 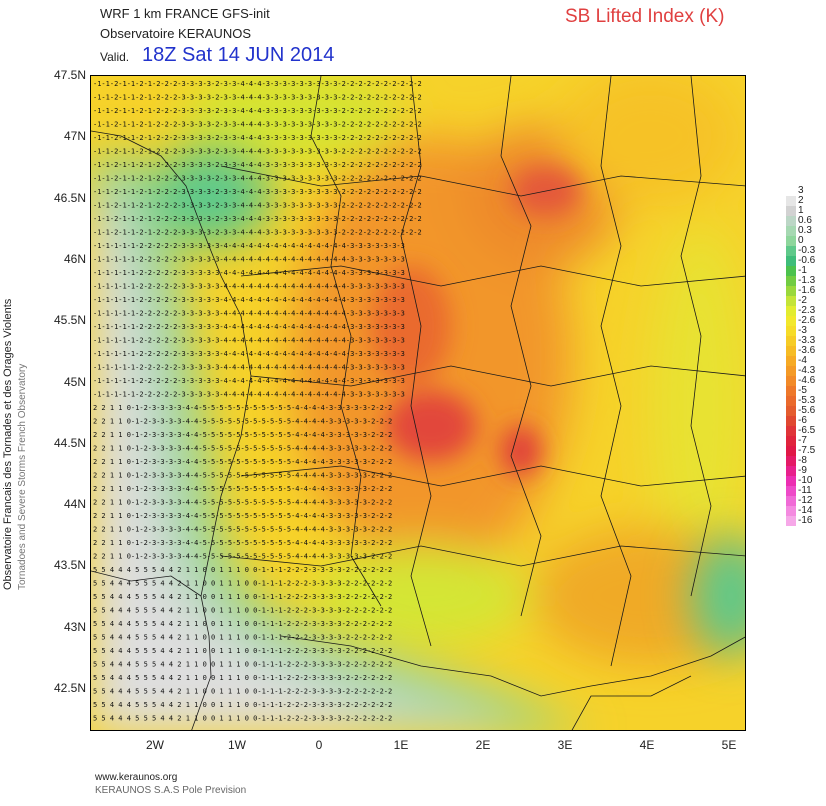 I want to click on lat-tick-label: 47.5N, so click(x=69, y=75).